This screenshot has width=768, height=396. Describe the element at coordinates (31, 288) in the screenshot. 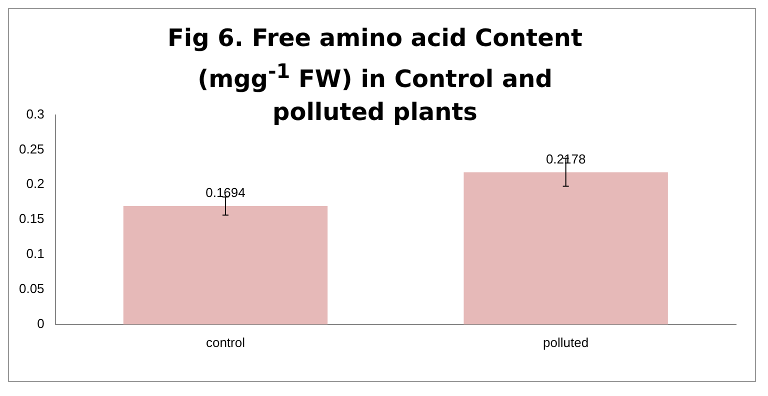

I see `y-tick-label: 0.05` at that location.